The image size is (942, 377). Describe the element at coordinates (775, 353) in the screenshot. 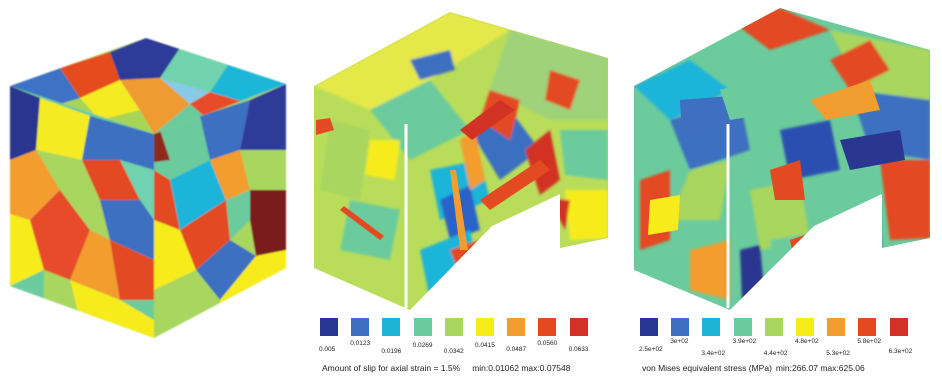

I see `legend-tick-label: 4.4e+02` at that location.